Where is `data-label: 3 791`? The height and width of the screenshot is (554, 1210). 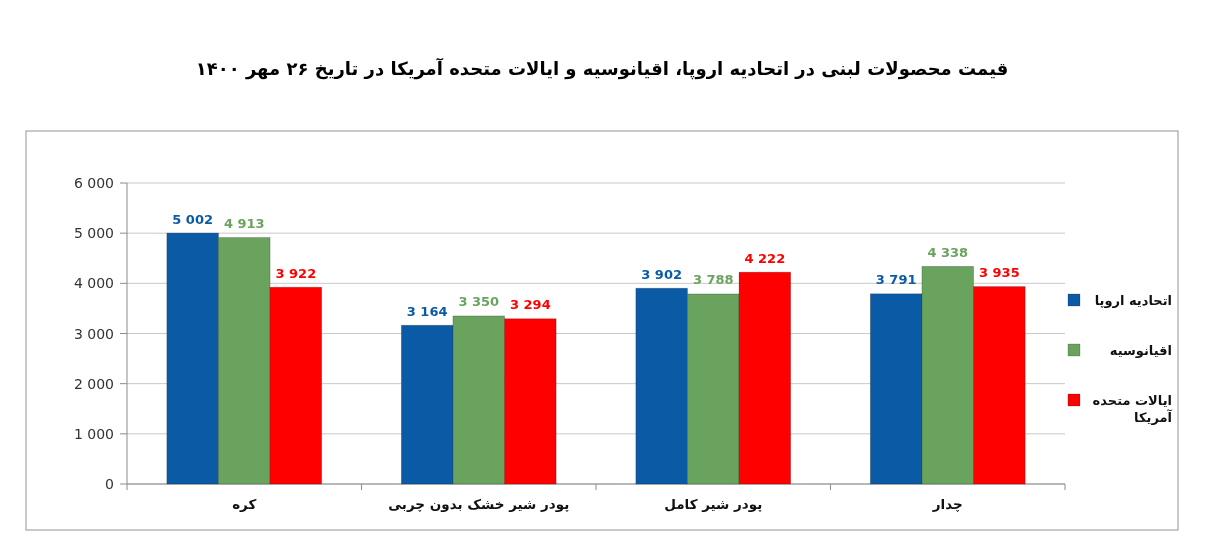
data-label: 3 791 is located at coordinates (896, 280).